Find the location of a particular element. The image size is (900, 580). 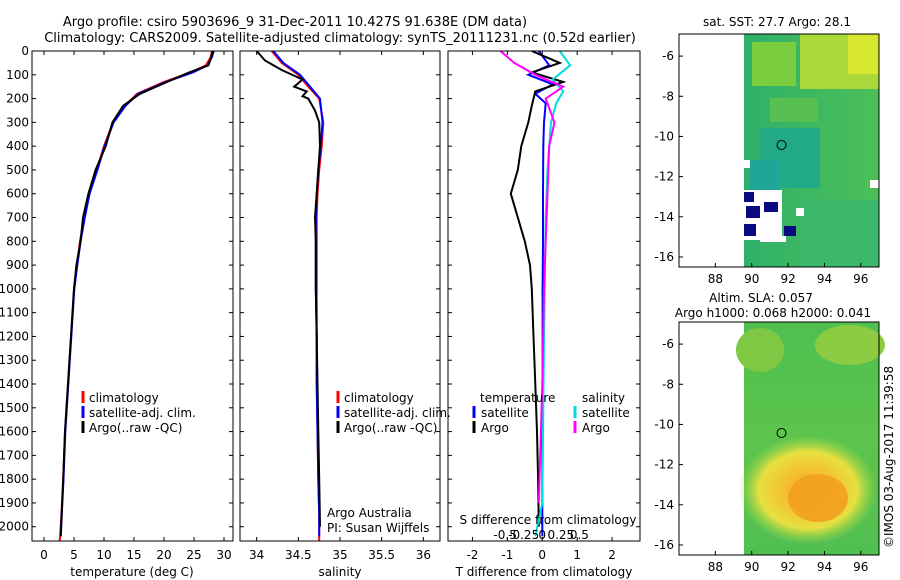

sla-map-frame is located at coordinates (779, 438).